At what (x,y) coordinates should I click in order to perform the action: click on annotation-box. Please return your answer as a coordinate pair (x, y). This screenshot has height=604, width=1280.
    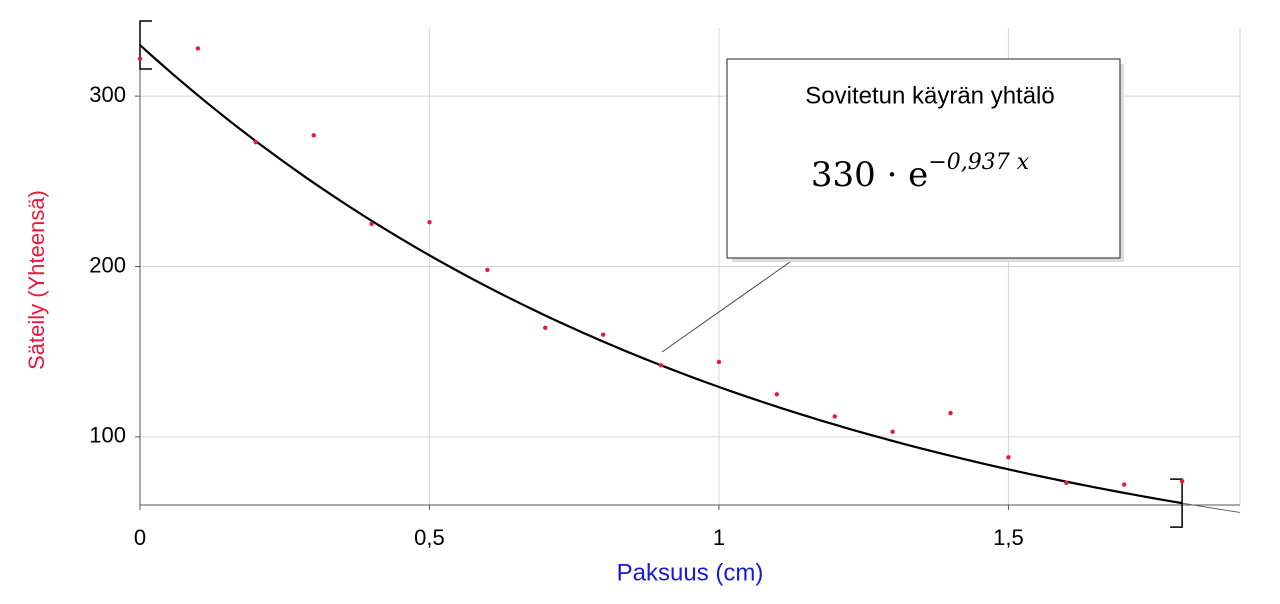
    Looking at the image, I should click on (923, 158).